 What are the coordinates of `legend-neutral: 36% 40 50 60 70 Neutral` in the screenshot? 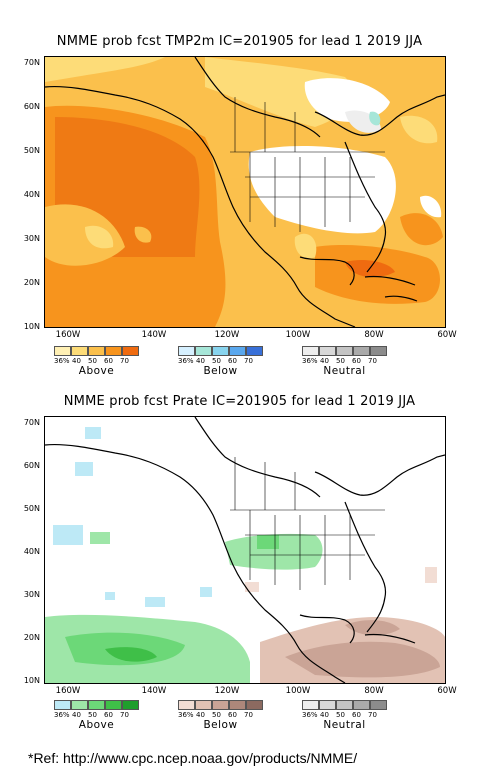 It's located at (344, 715).